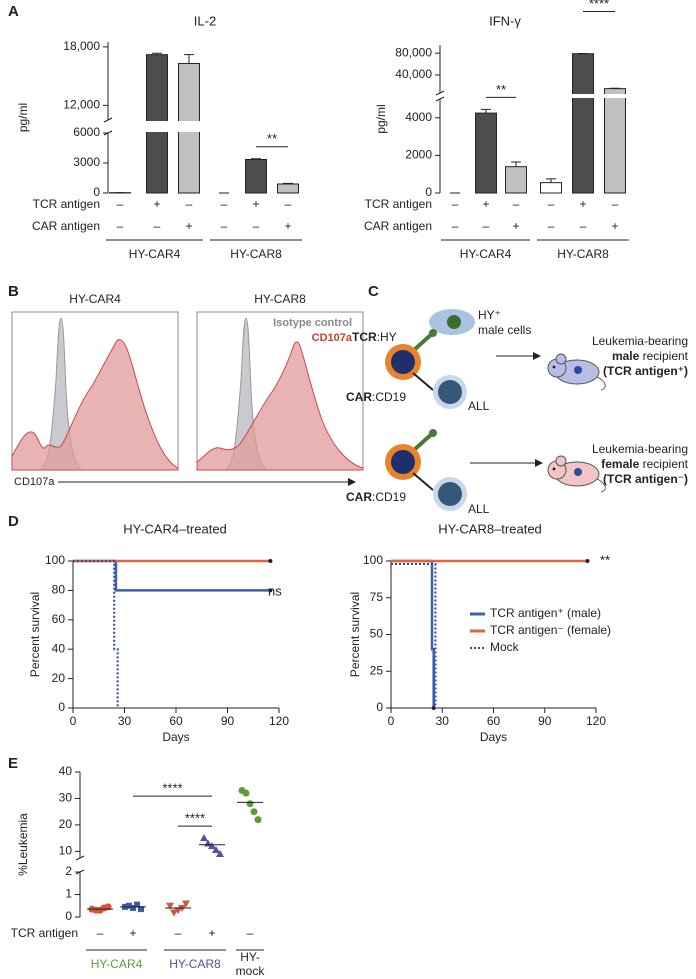 The width and height of the screenshot is (696, 979). Describe the element at coordinates (66, 824) in the screenshot. I see `y-tick-label: 20` at that location.